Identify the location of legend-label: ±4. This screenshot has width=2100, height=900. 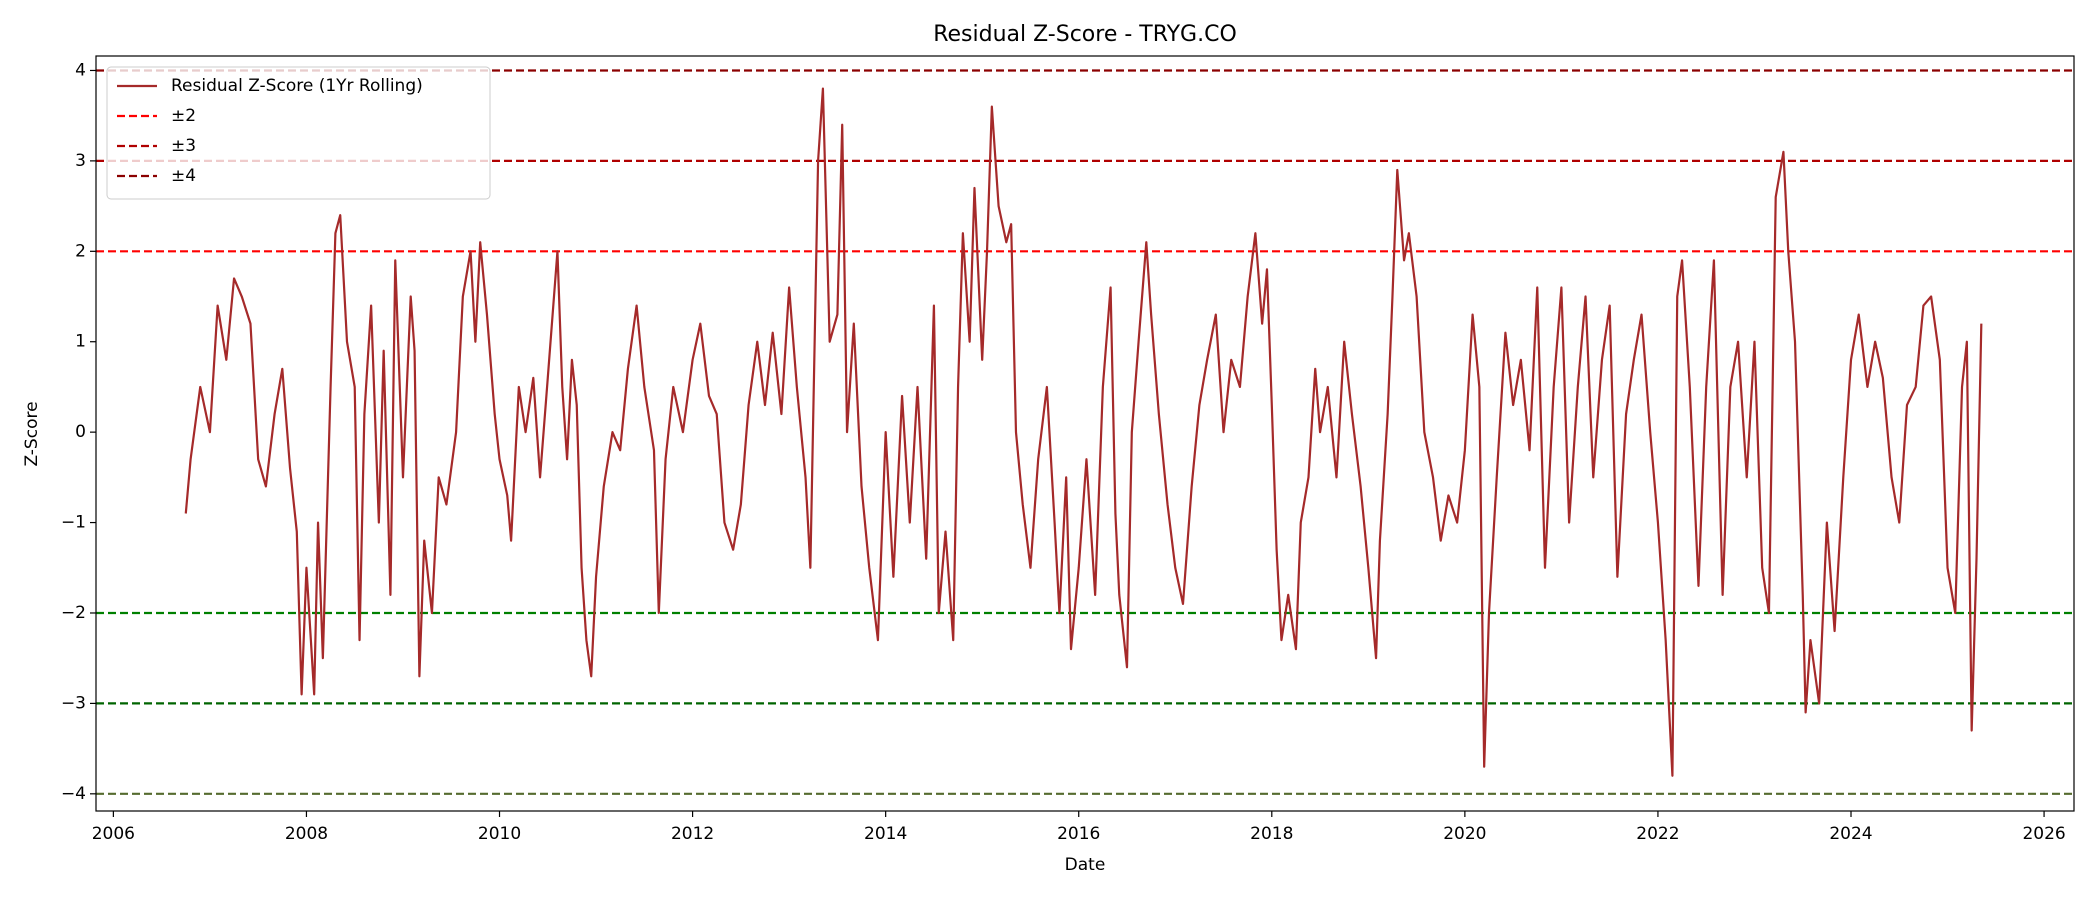
(183, 176).